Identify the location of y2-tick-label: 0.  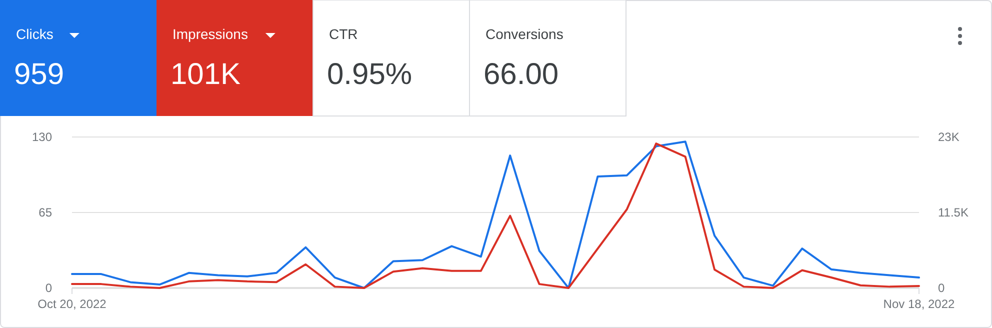
(941, 288).